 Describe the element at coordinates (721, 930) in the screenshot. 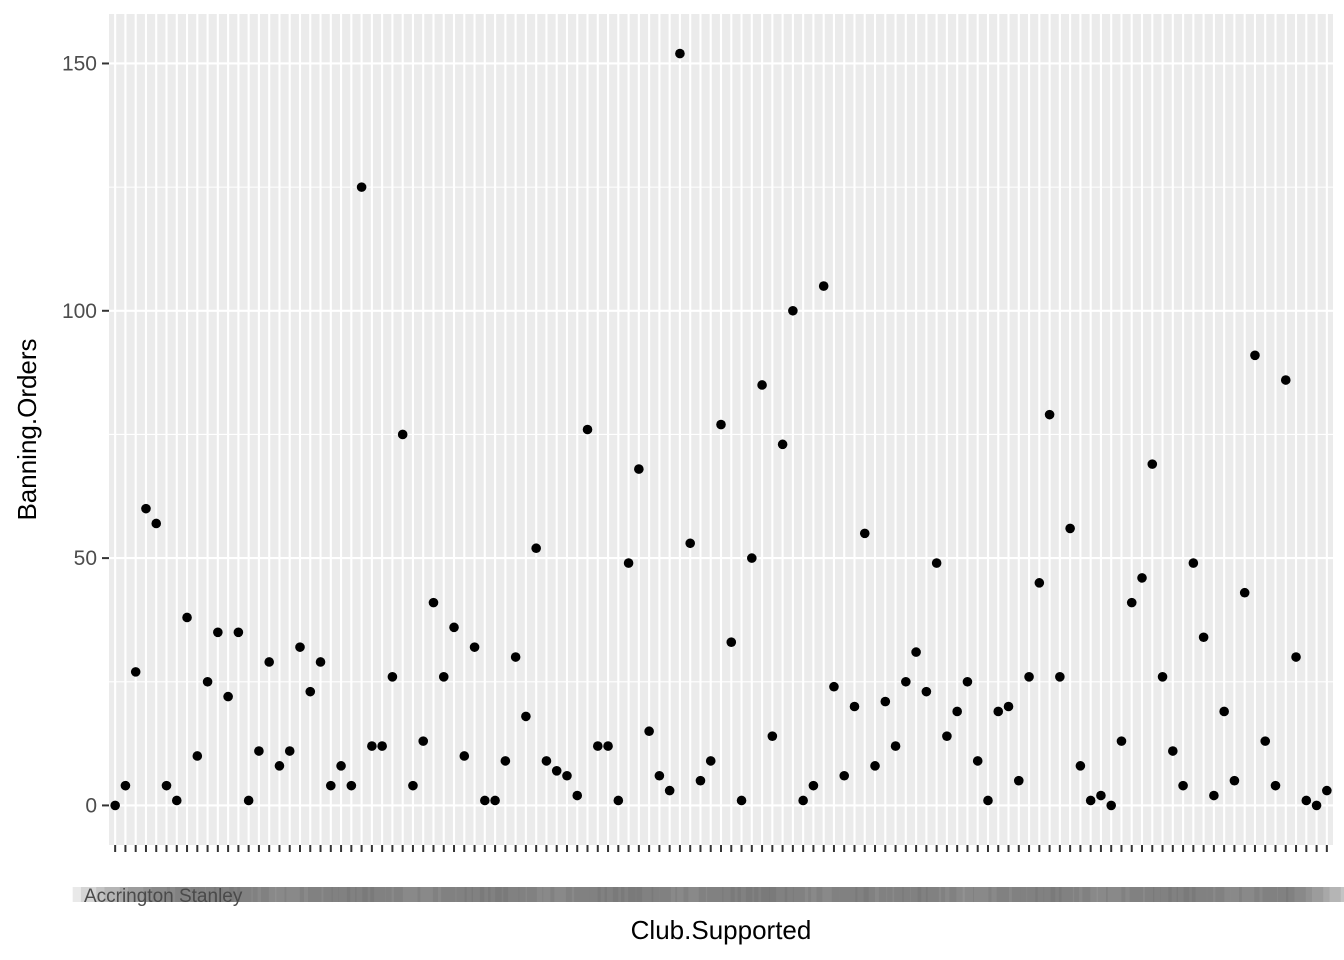

I see `x-axis-title: Club.Supported` at that location.